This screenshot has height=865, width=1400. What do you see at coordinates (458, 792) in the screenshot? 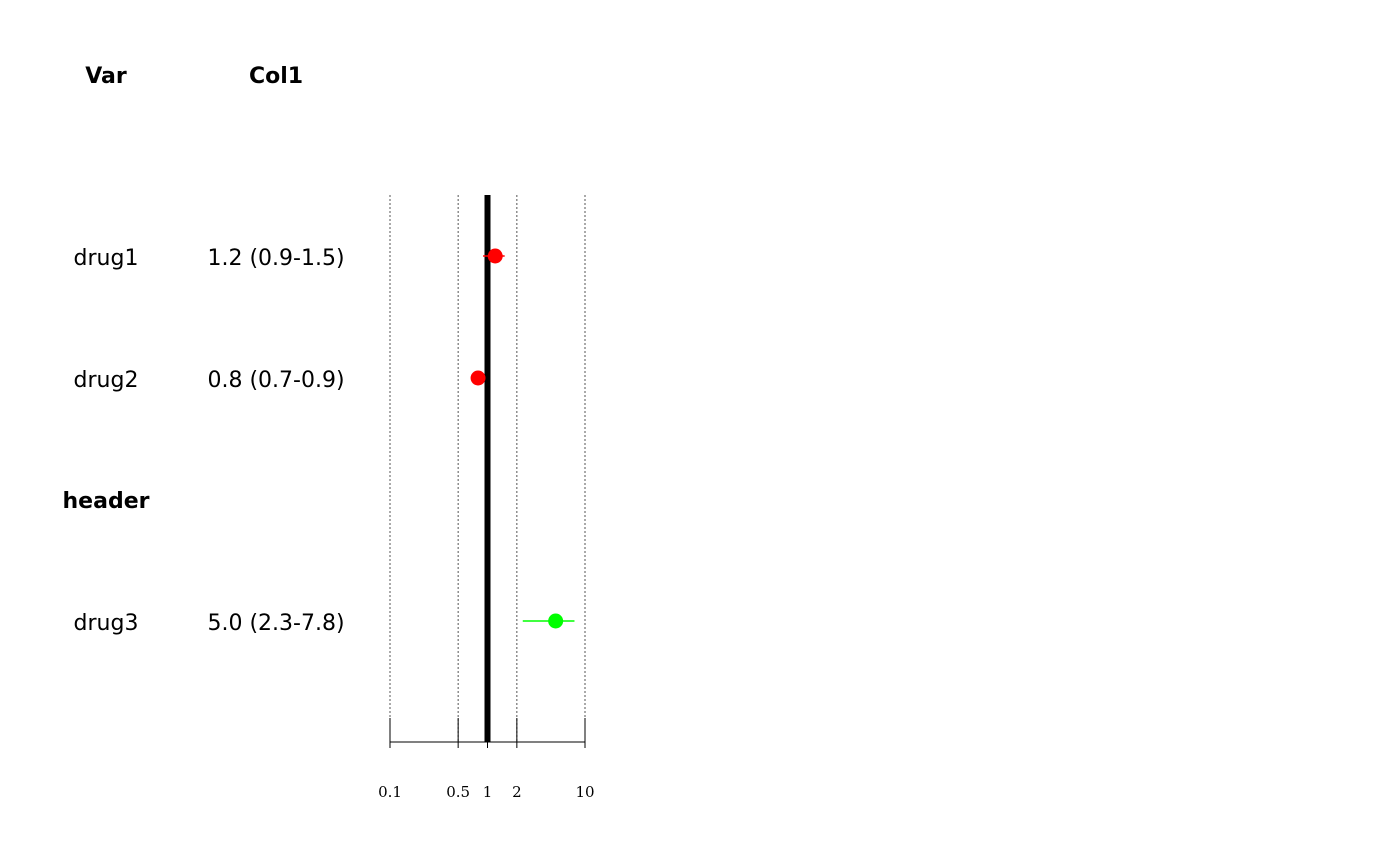
I see `x-tick-label-0.5: 0.5` at bounding box center [458, 792].